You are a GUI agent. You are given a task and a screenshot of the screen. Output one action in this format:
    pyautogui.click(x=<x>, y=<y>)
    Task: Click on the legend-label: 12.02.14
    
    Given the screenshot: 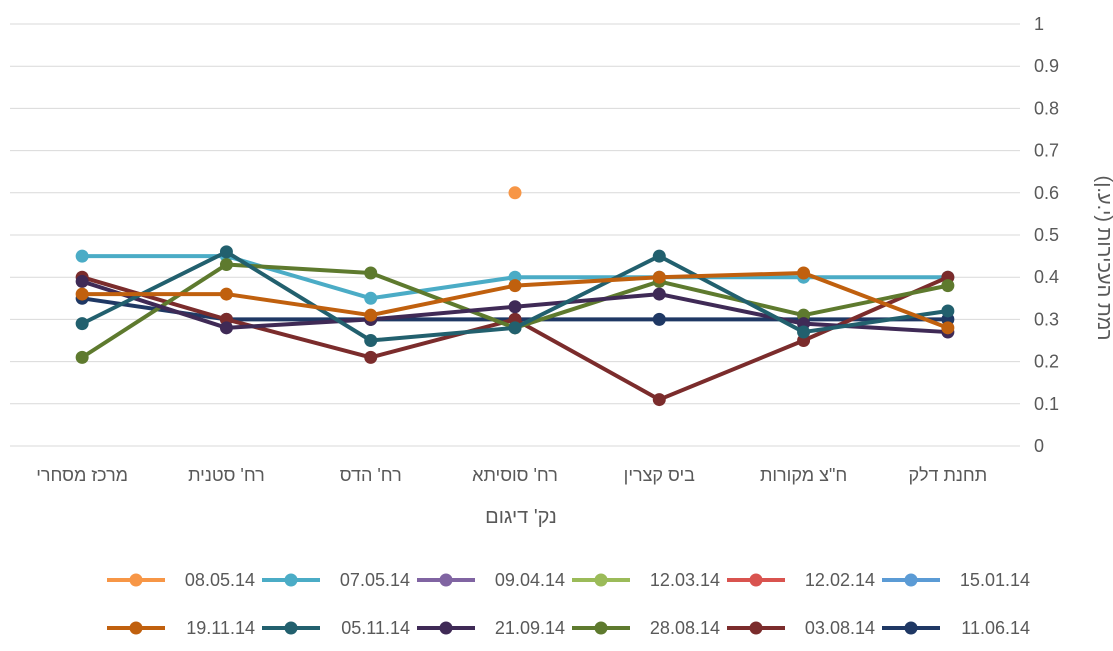 What is the action you would take?
    pyautogui.click(x=840, y=580)
    